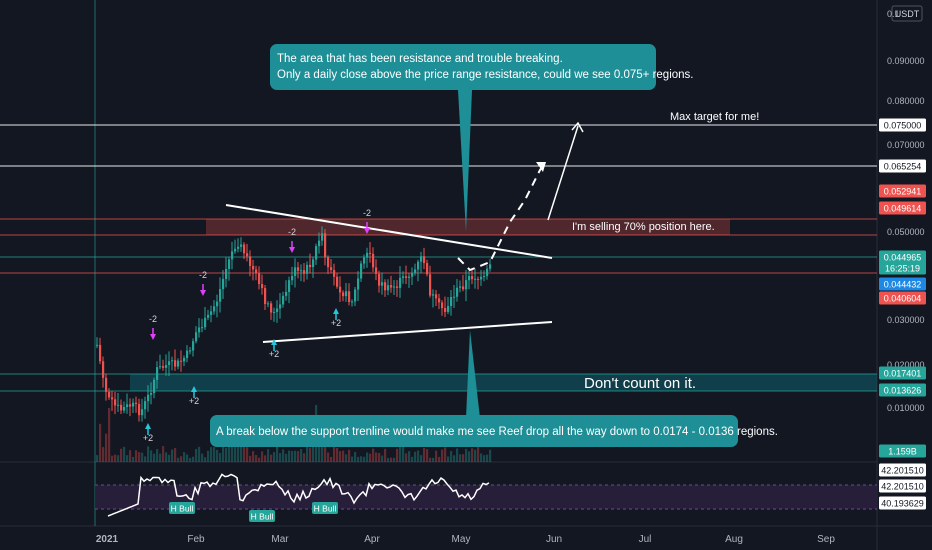 This screenshot has height=550, width=932. I want to click on y-axis-tick-label: 0.050000, so click(906, 232).